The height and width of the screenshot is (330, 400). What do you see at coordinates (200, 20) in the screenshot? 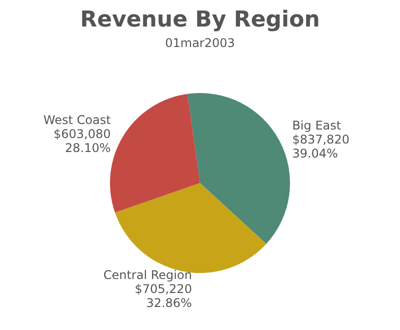
I see `chart-title: Revenue By Region` at bounding box center [200, 20].